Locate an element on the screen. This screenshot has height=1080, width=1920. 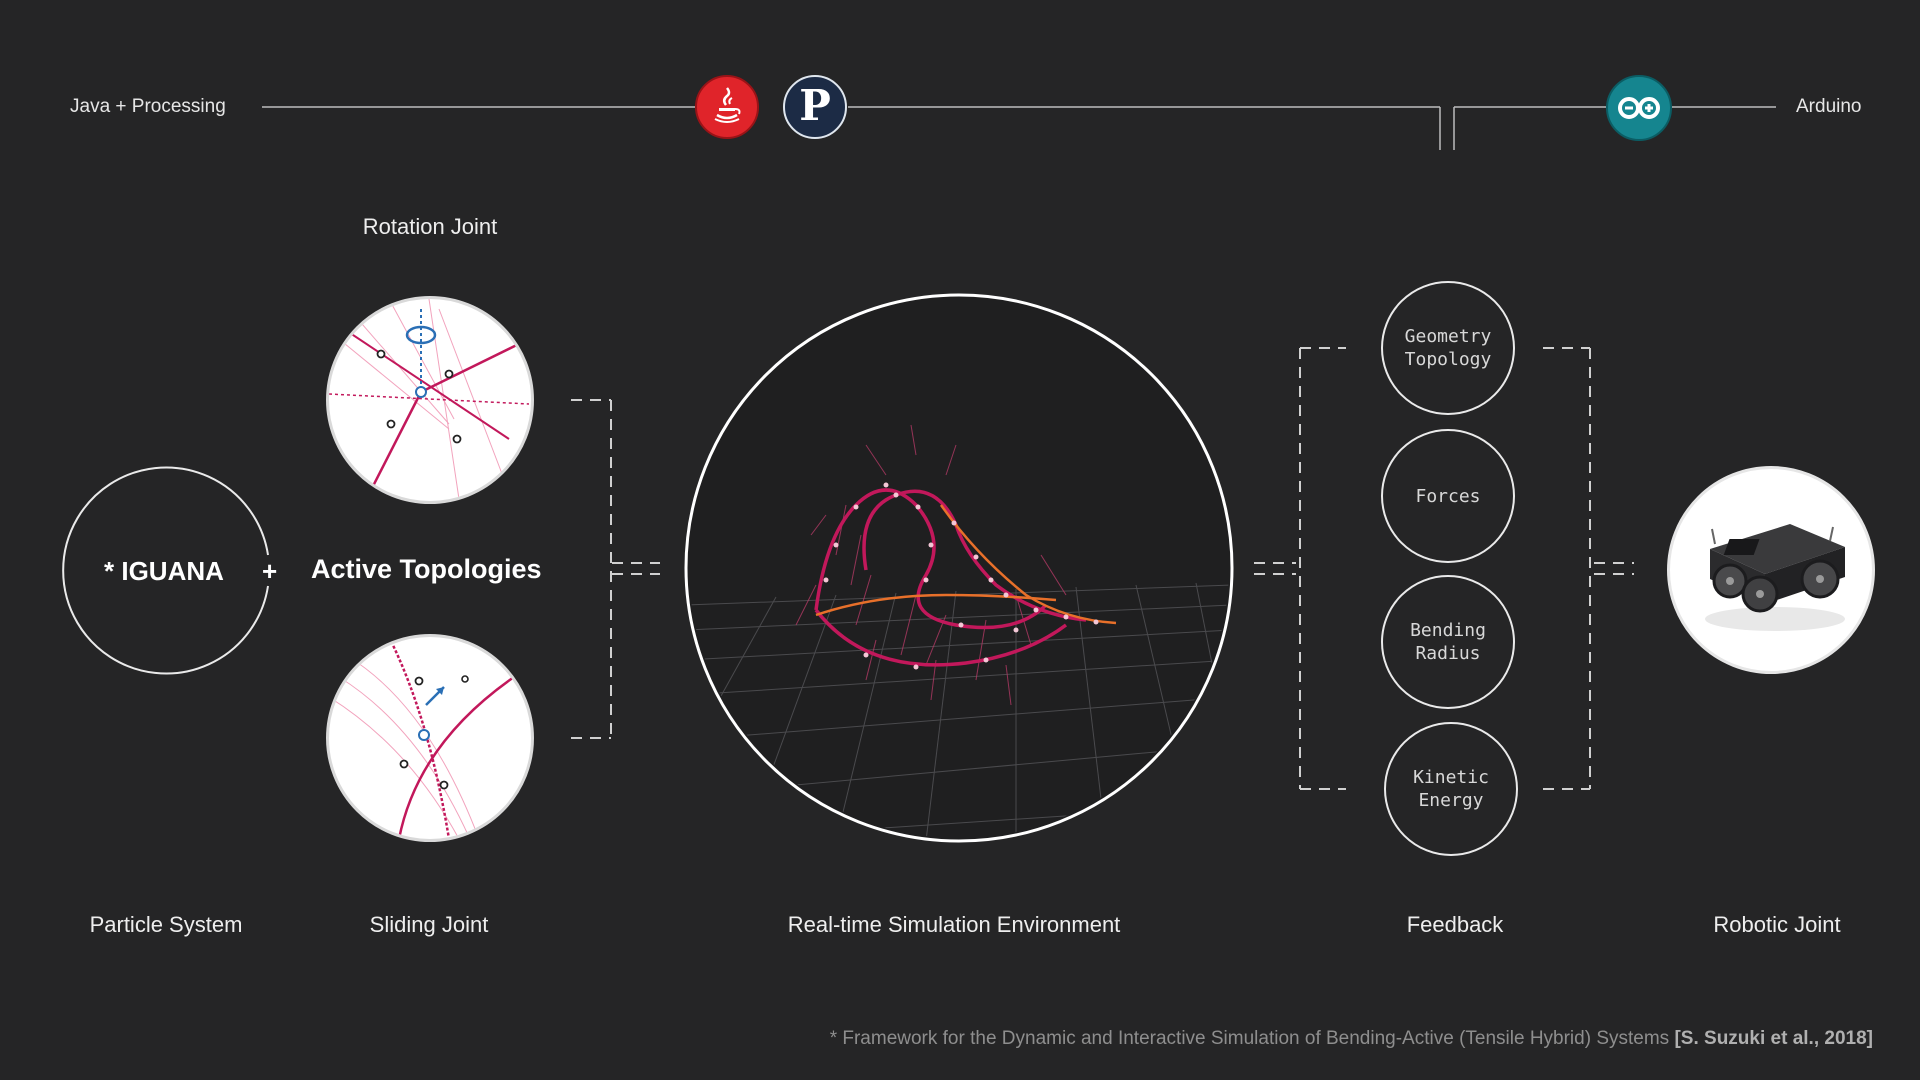
java-logo-badge is located at coordinates (727, 107).